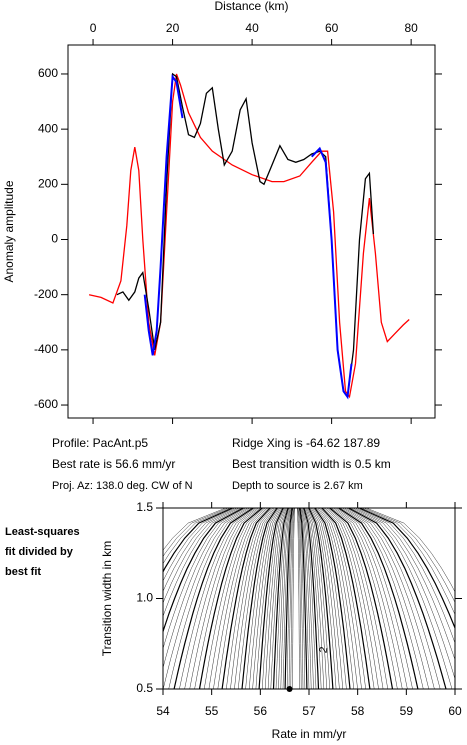  I want to click on x-axis-label: Distance (km), so click(251, 6).